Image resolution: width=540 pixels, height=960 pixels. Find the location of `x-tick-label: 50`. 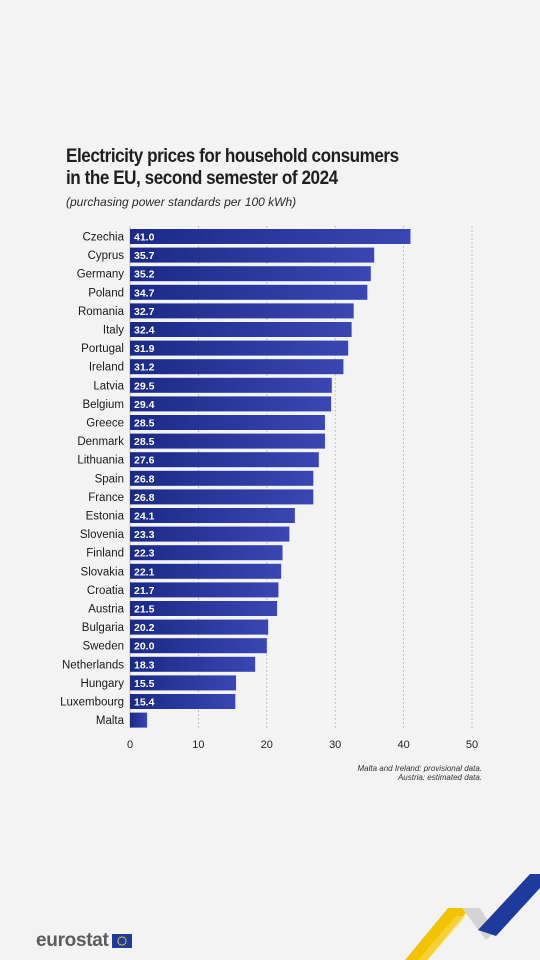

x-tick-label: 50 is located at coordinates (472, 745).